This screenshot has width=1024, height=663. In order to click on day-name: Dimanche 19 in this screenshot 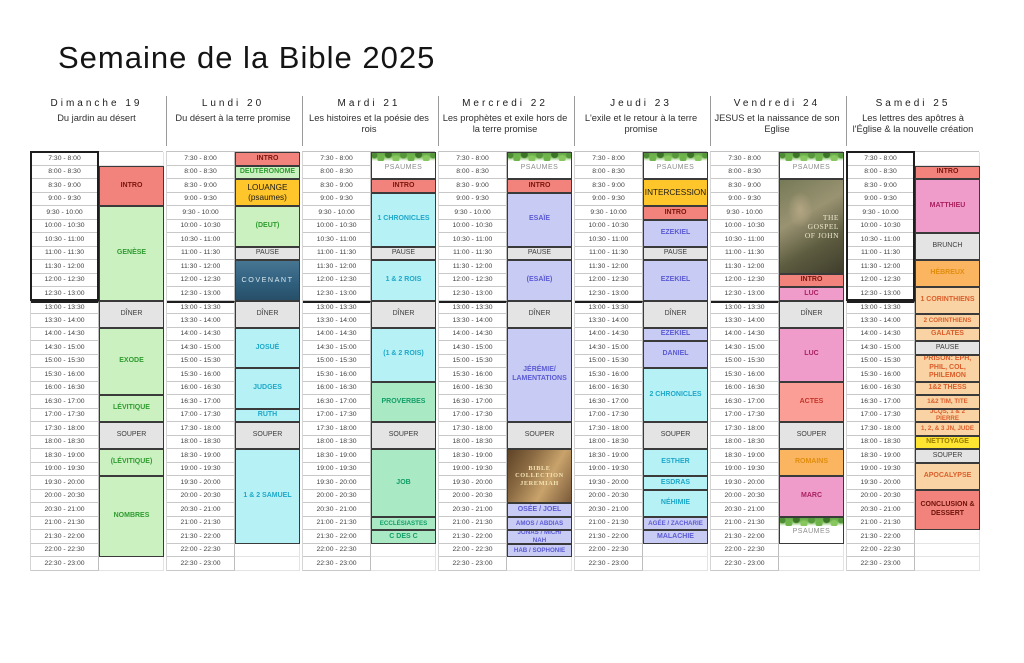, I will do `click(96, 103)`.